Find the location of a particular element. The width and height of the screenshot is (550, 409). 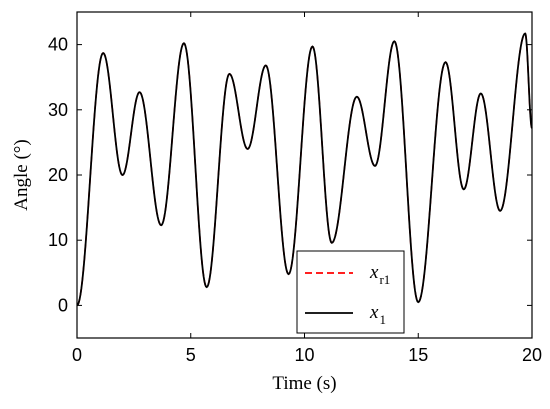

x-tick-label-2: 10 is located at coordinates (304, 355).